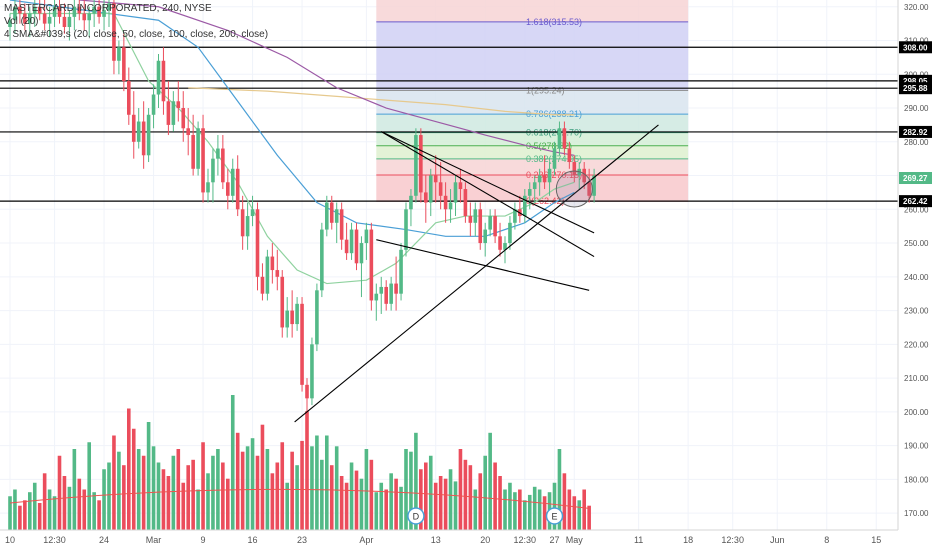 This screenshot has height=550, width=932. Describe the element at coordinates (549, 146) in the screenshot. I see `fib-level-label: 0.5(278.82)` at that location.